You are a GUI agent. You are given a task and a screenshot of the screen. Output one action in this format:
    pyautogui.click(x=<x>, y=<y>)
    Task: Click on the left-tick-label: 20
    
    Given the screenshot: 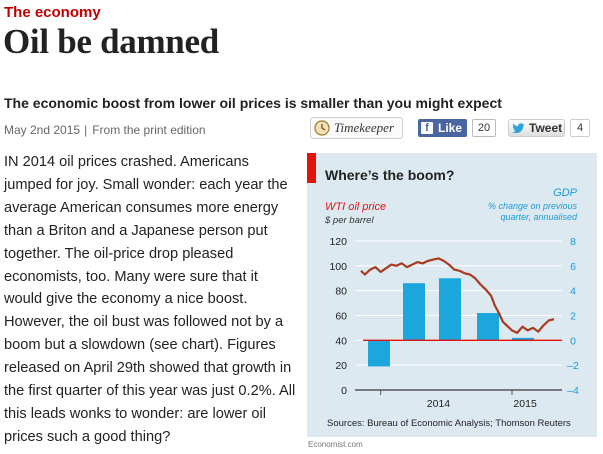 What is the action you would take?
    pyautogui.click(x=341, y=366)
    